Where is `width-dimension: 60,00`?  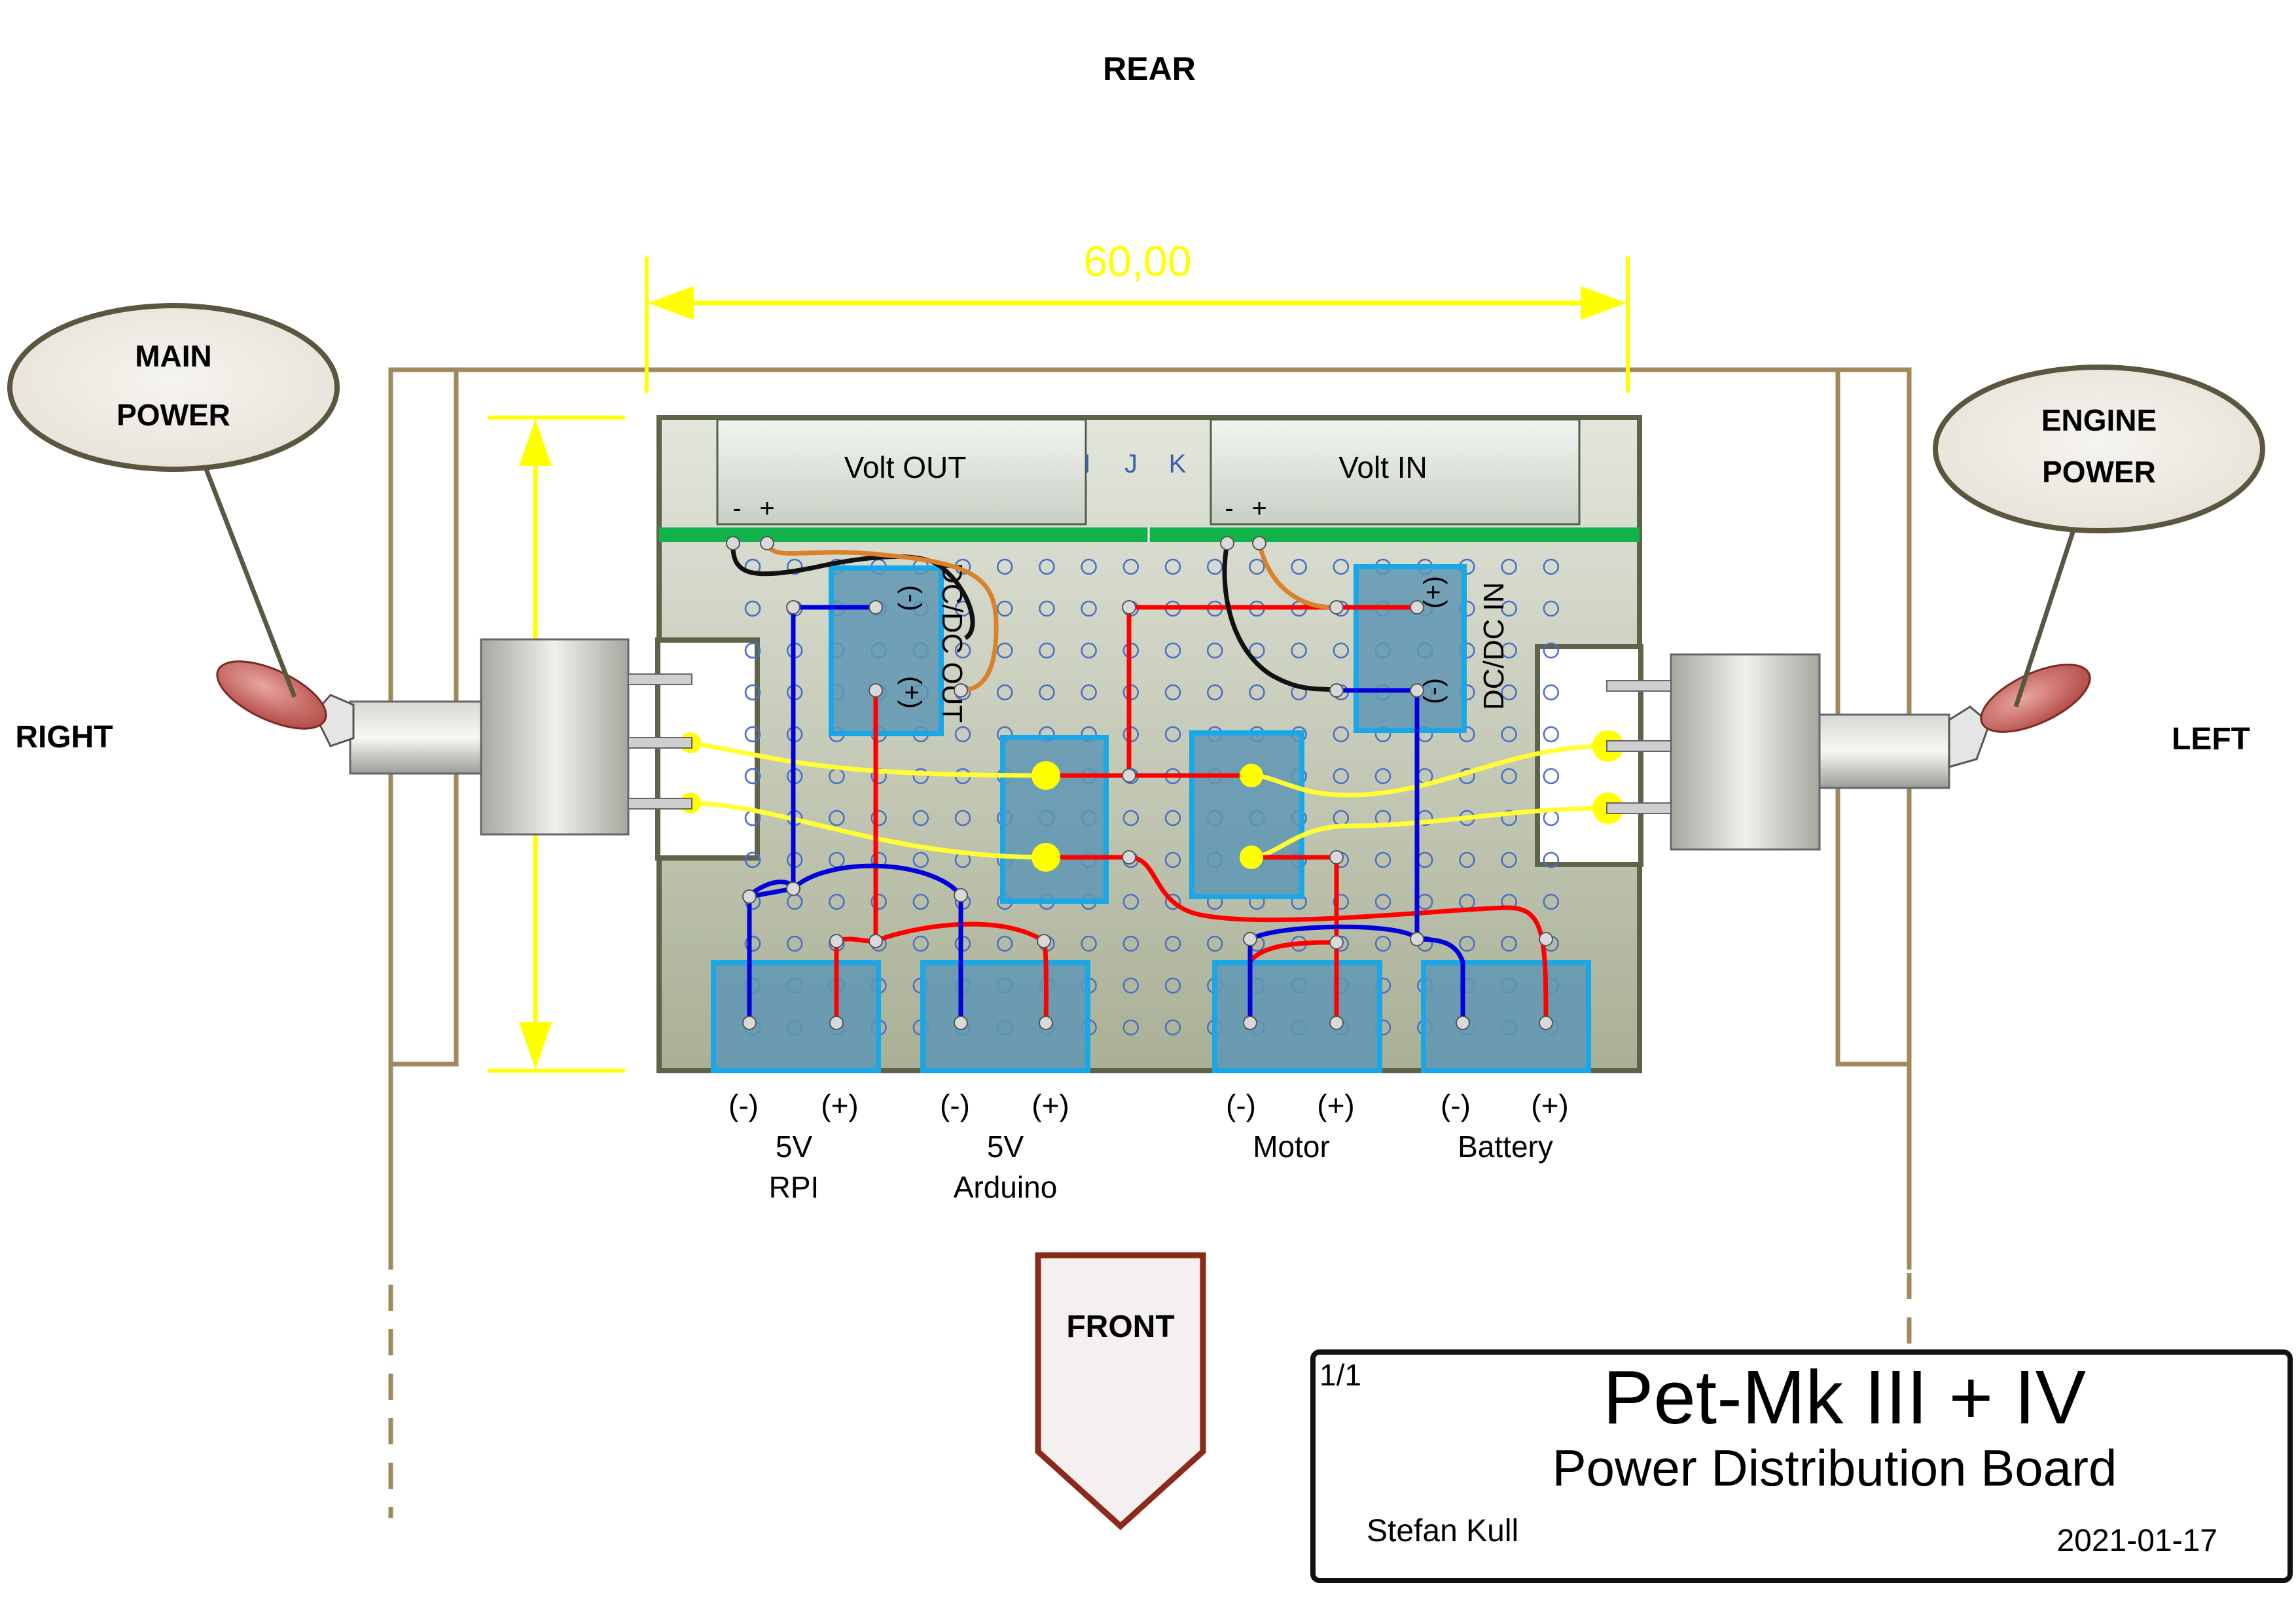
width-dimension: 60,00 is located at coordinates (1137, 315).